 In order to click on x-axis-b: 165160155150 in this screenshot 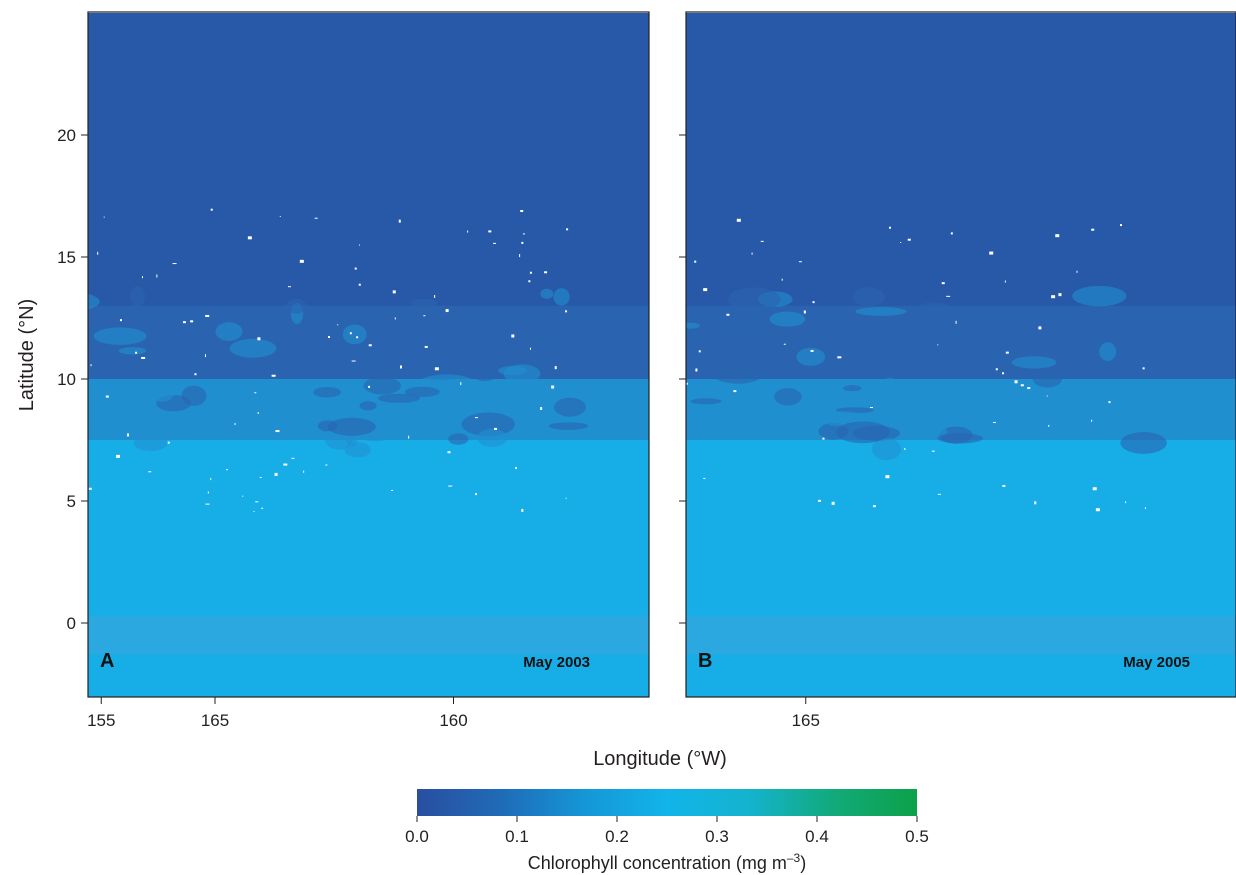, I will do `click(453, 713)`.